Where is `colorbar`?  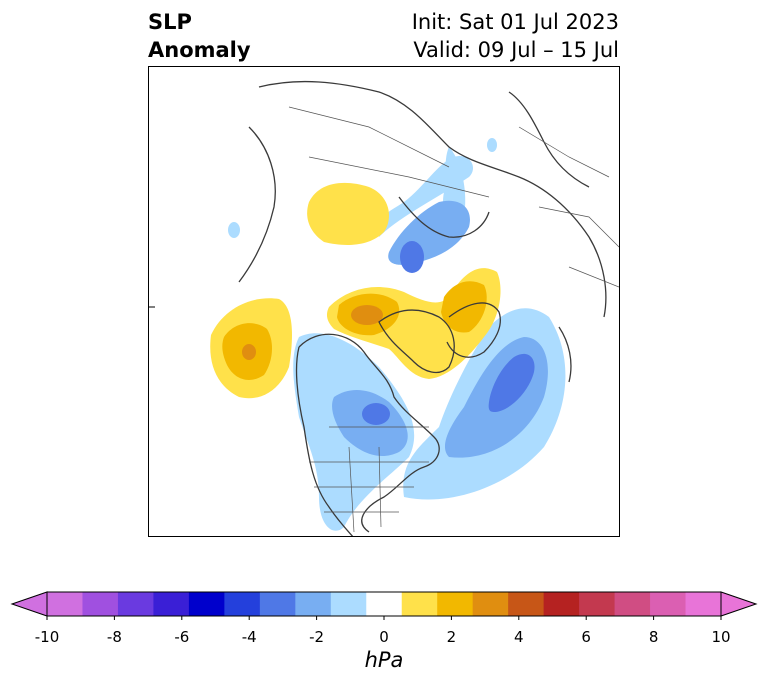 colorbar is located at coordinates (384, 604).